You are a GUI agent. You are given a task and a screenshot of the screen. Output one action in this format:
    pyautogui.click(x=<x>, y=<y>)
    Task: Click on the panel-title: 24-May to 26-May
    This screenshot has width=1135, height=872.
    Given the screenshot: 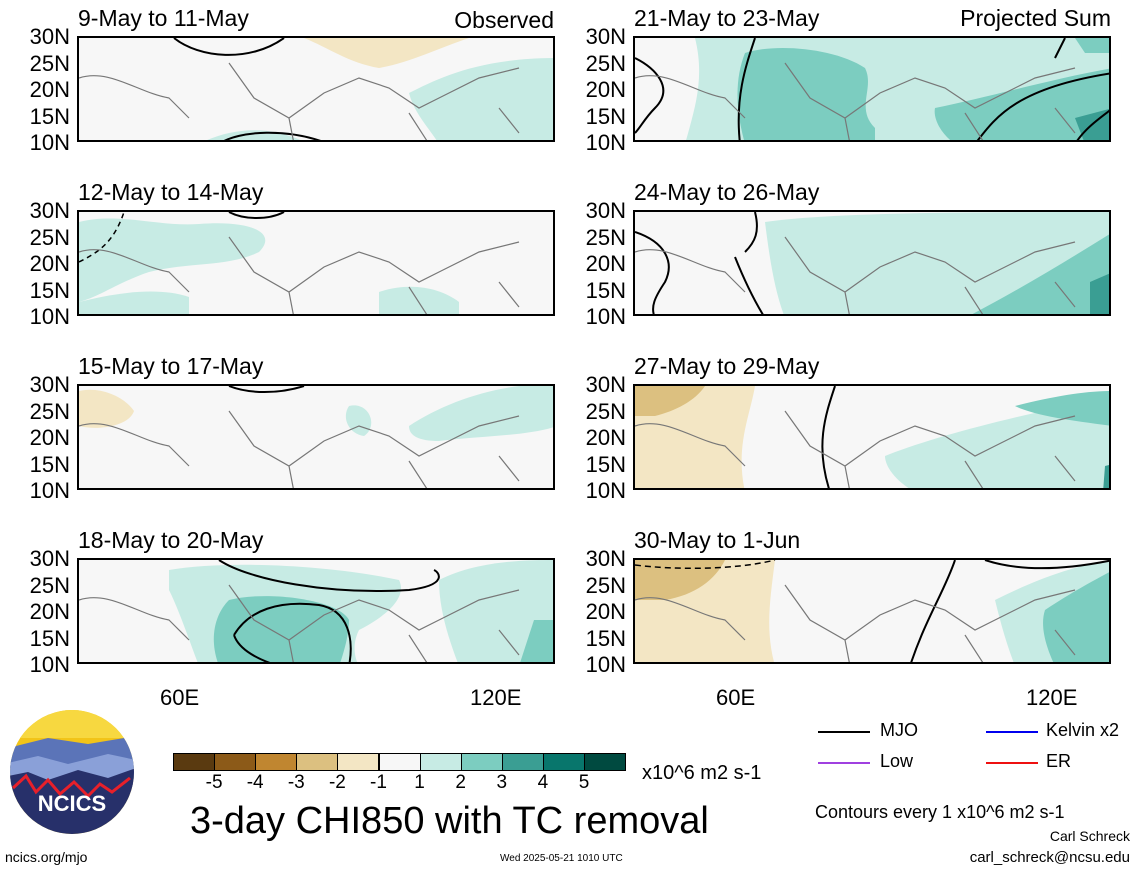 What is the action you would take?
    pyautogui.click(x=727, y=192)
    